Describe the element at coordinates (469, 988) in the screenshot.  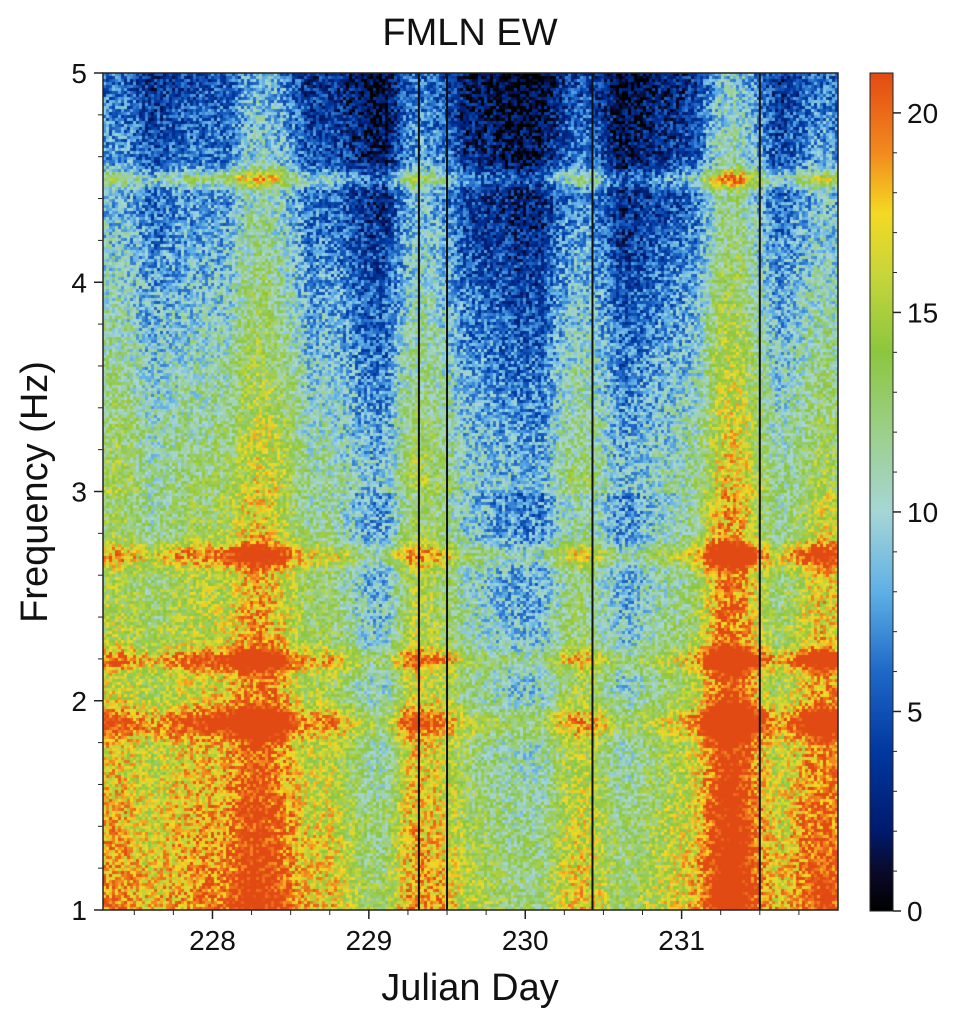
I see `x-axis-label: Julian Day` at that location.